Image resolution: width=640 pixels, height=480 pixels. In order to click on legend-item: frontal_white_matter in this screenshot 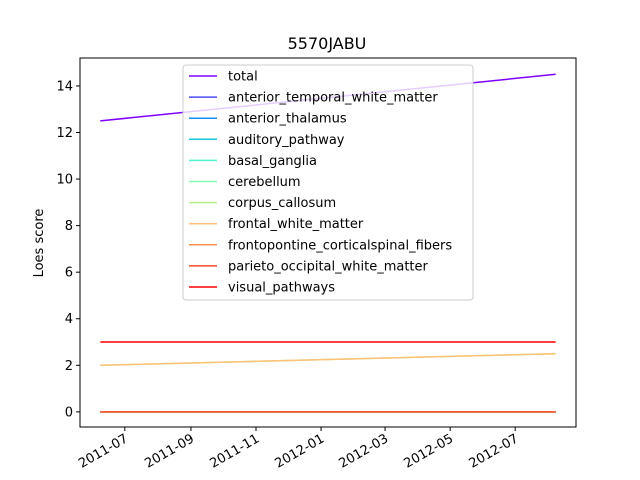, I will do `click(276, 224)`.